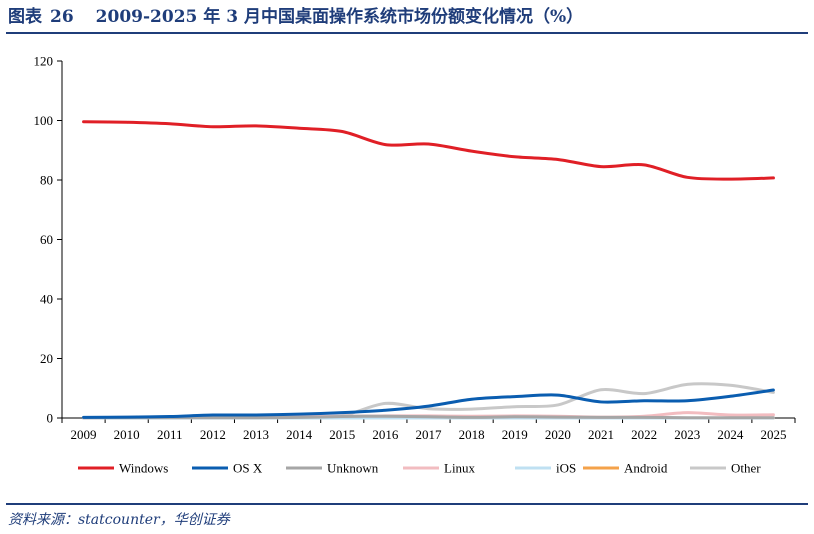  What do you see at coordinates (407, 504) in the screenshot?
I see `source-rule` at bounding box center [407, 504].